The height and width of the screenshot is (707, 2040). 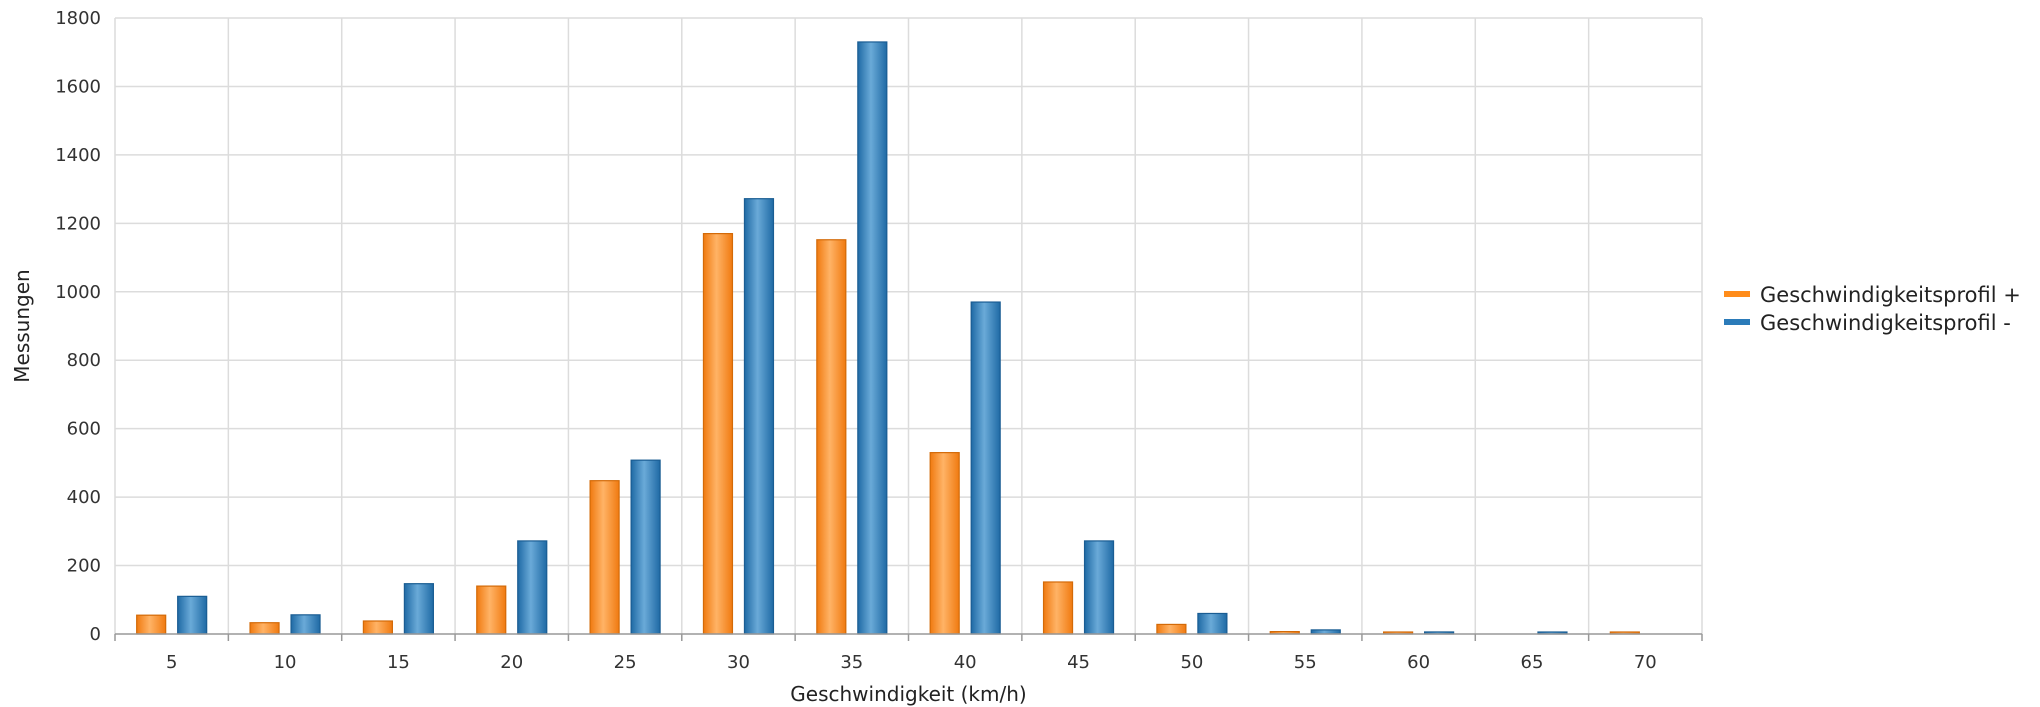 What do you see at coordinates (78, 326) in the screenshot?
I see `y-tick-labels: 0 200 400 600 800 1000 1200 1400 1600 1800` at bounding box center [78, 326].